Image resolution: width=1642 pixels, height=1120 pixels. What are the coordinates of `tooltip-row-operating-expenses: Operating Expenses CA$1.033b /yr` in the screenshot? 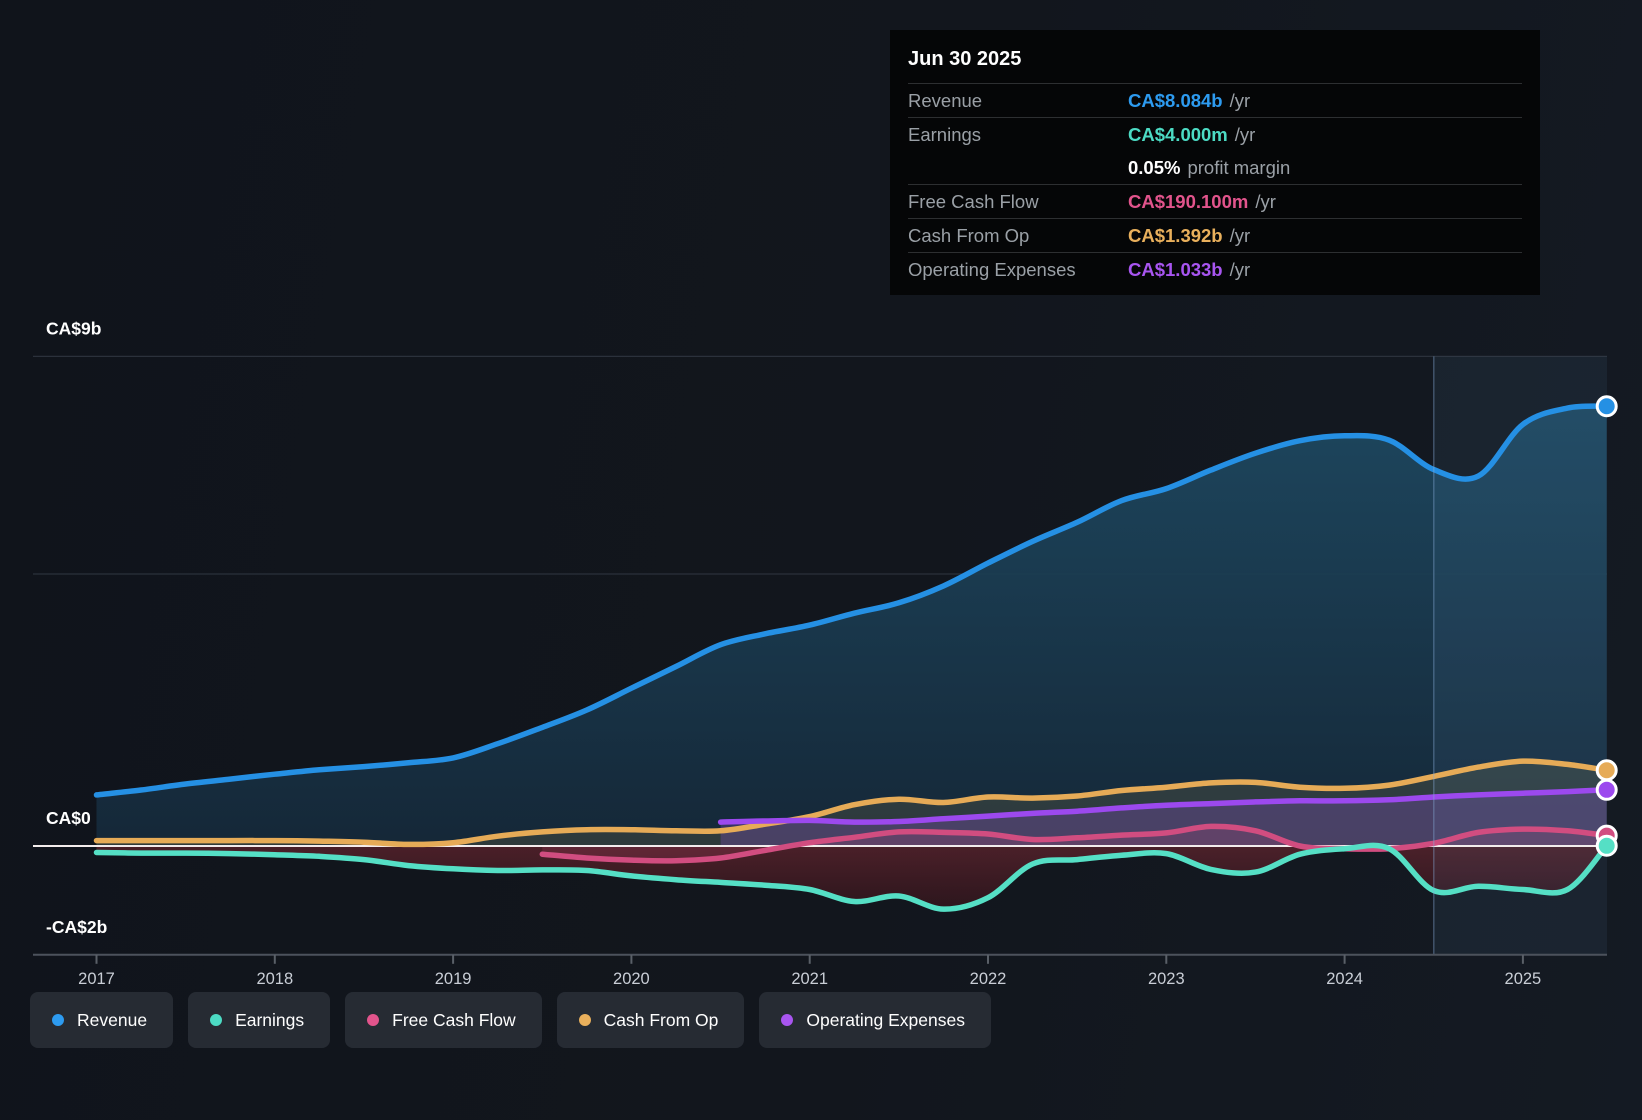 It's located at (1215, 269).